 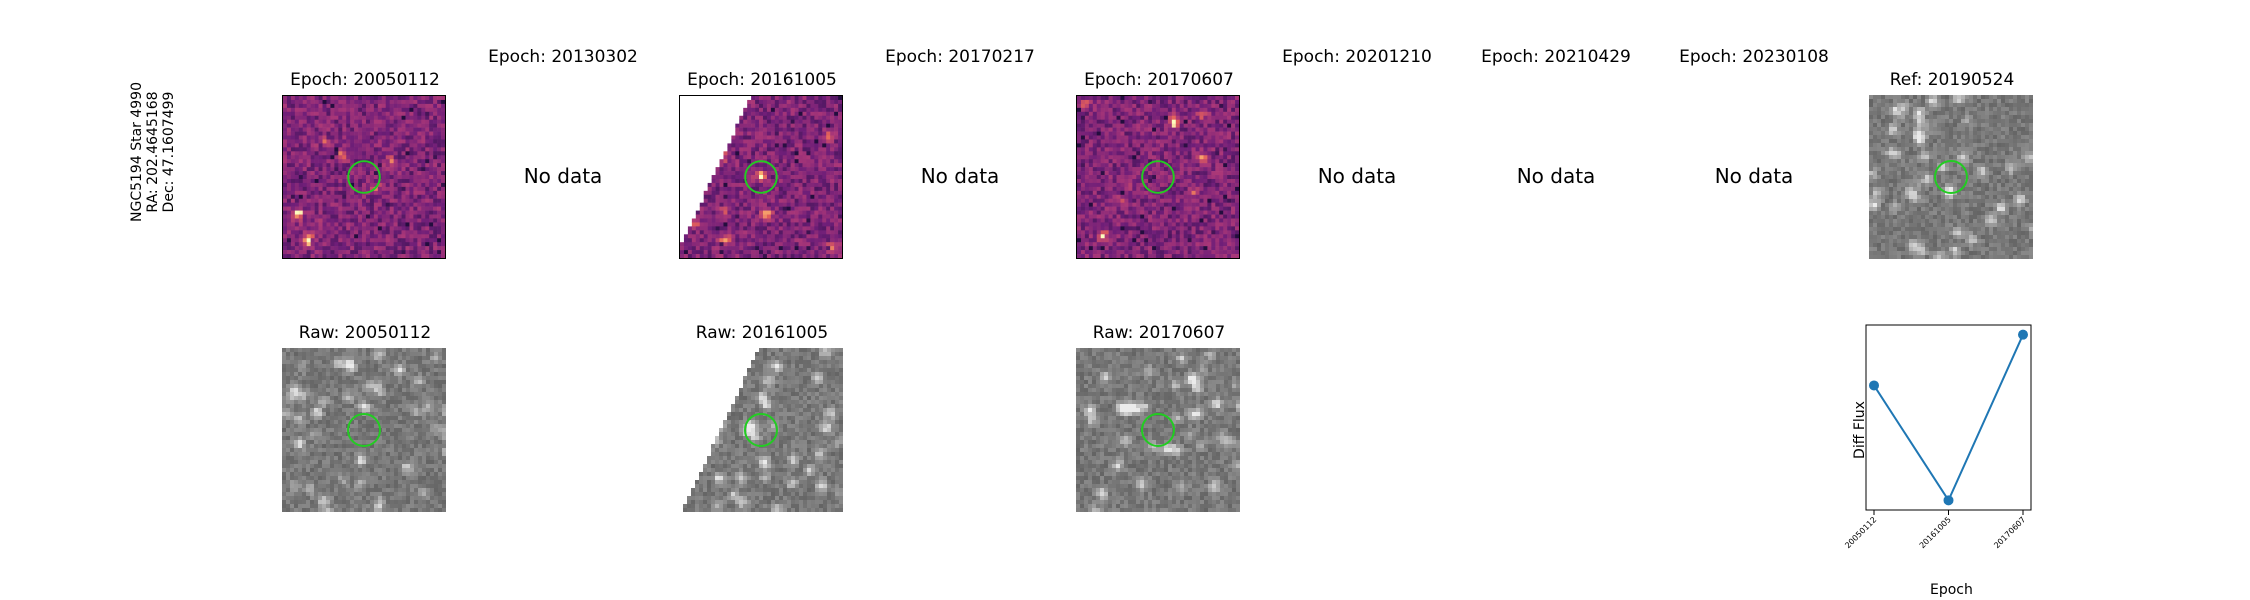 I want to click on plot-frame, so click(x=1948, y=417).